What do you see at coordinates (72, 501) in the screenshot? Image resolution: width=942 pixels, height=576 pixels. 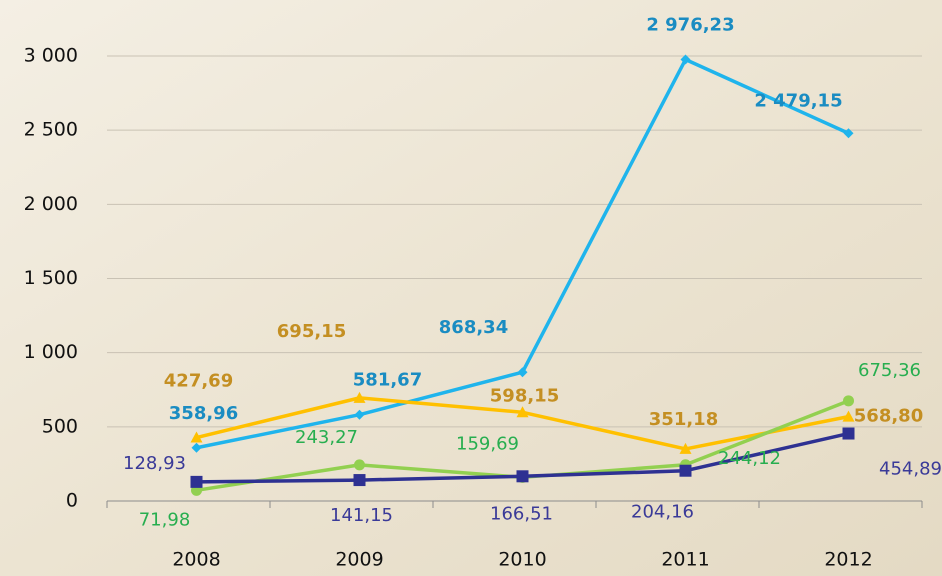 I see `y-tick-label: 0` at bounding box center [72, 501].